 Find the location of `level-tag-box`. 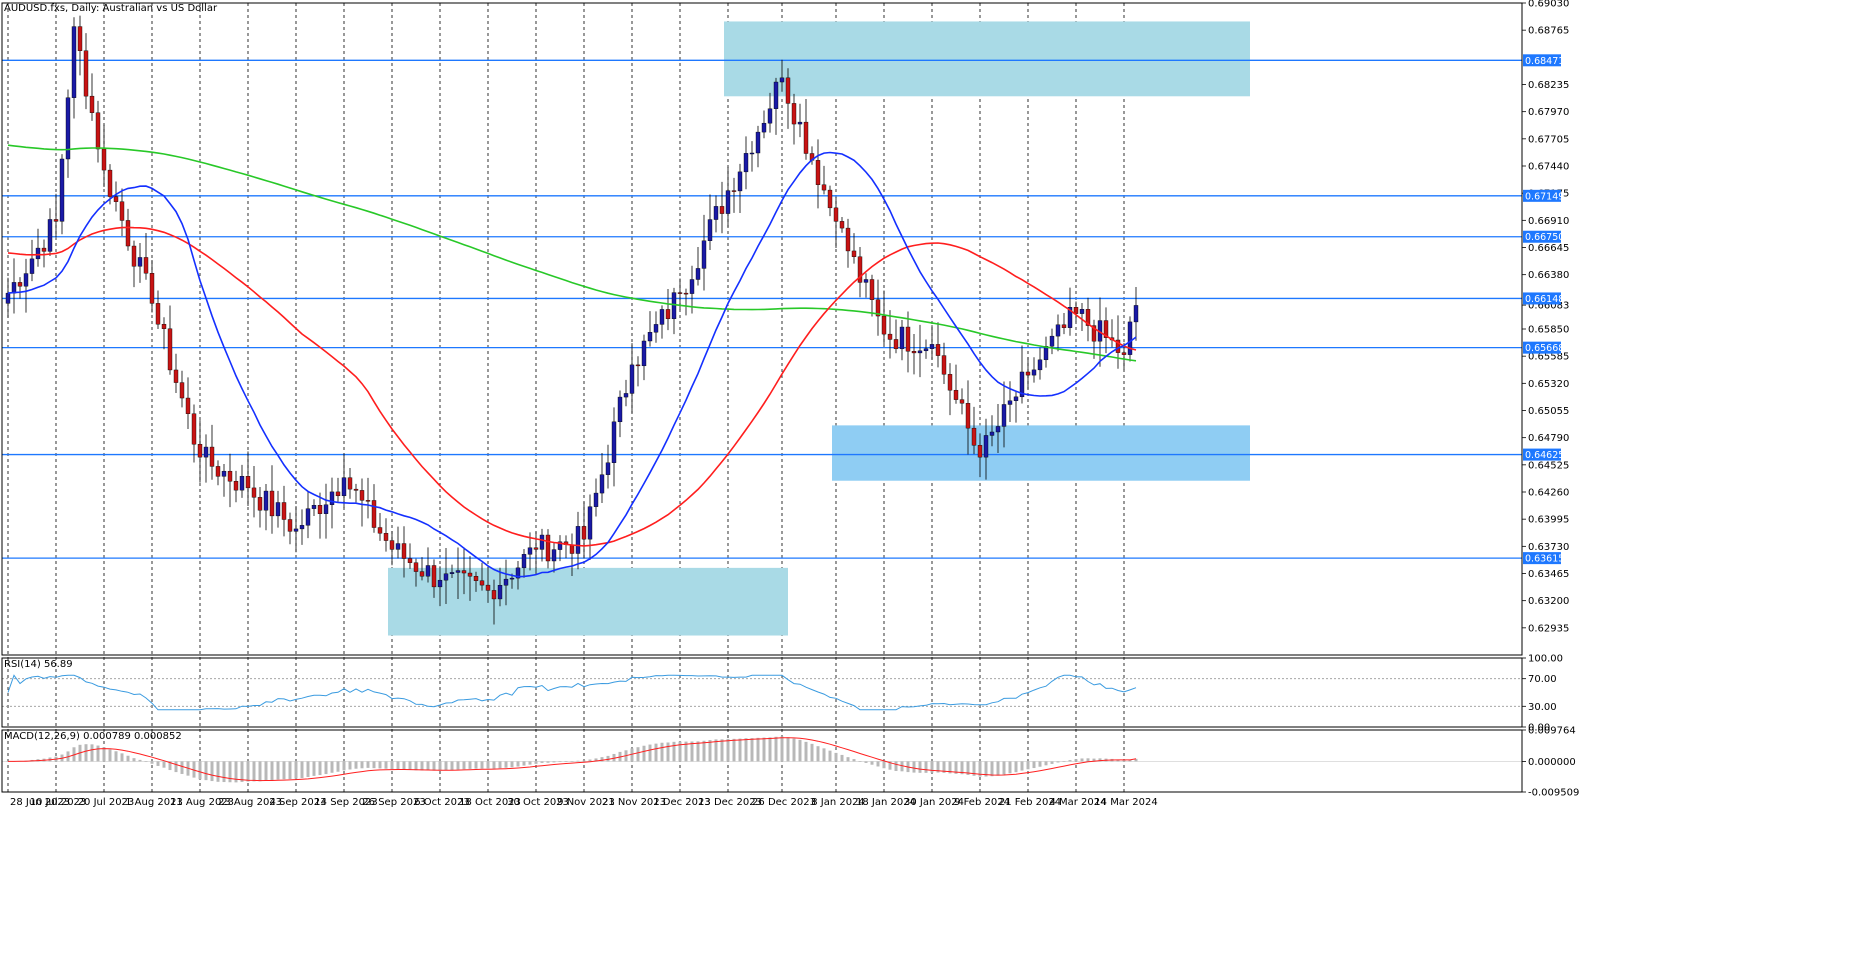

level-tag-box is located at coordinates (1542, 195).